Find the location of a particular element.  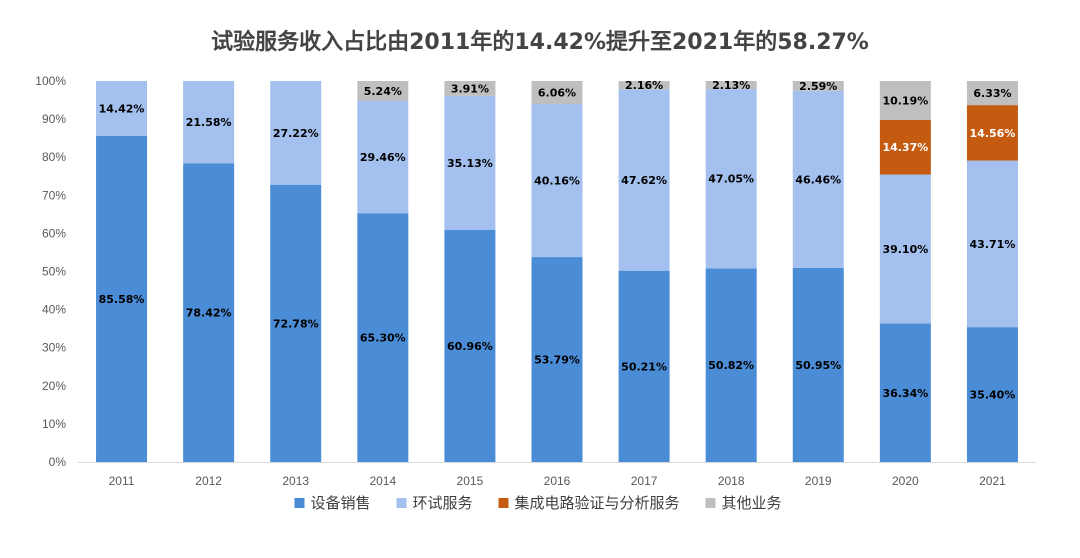

data-label: 47.05% is located at coordinates (731, 179).